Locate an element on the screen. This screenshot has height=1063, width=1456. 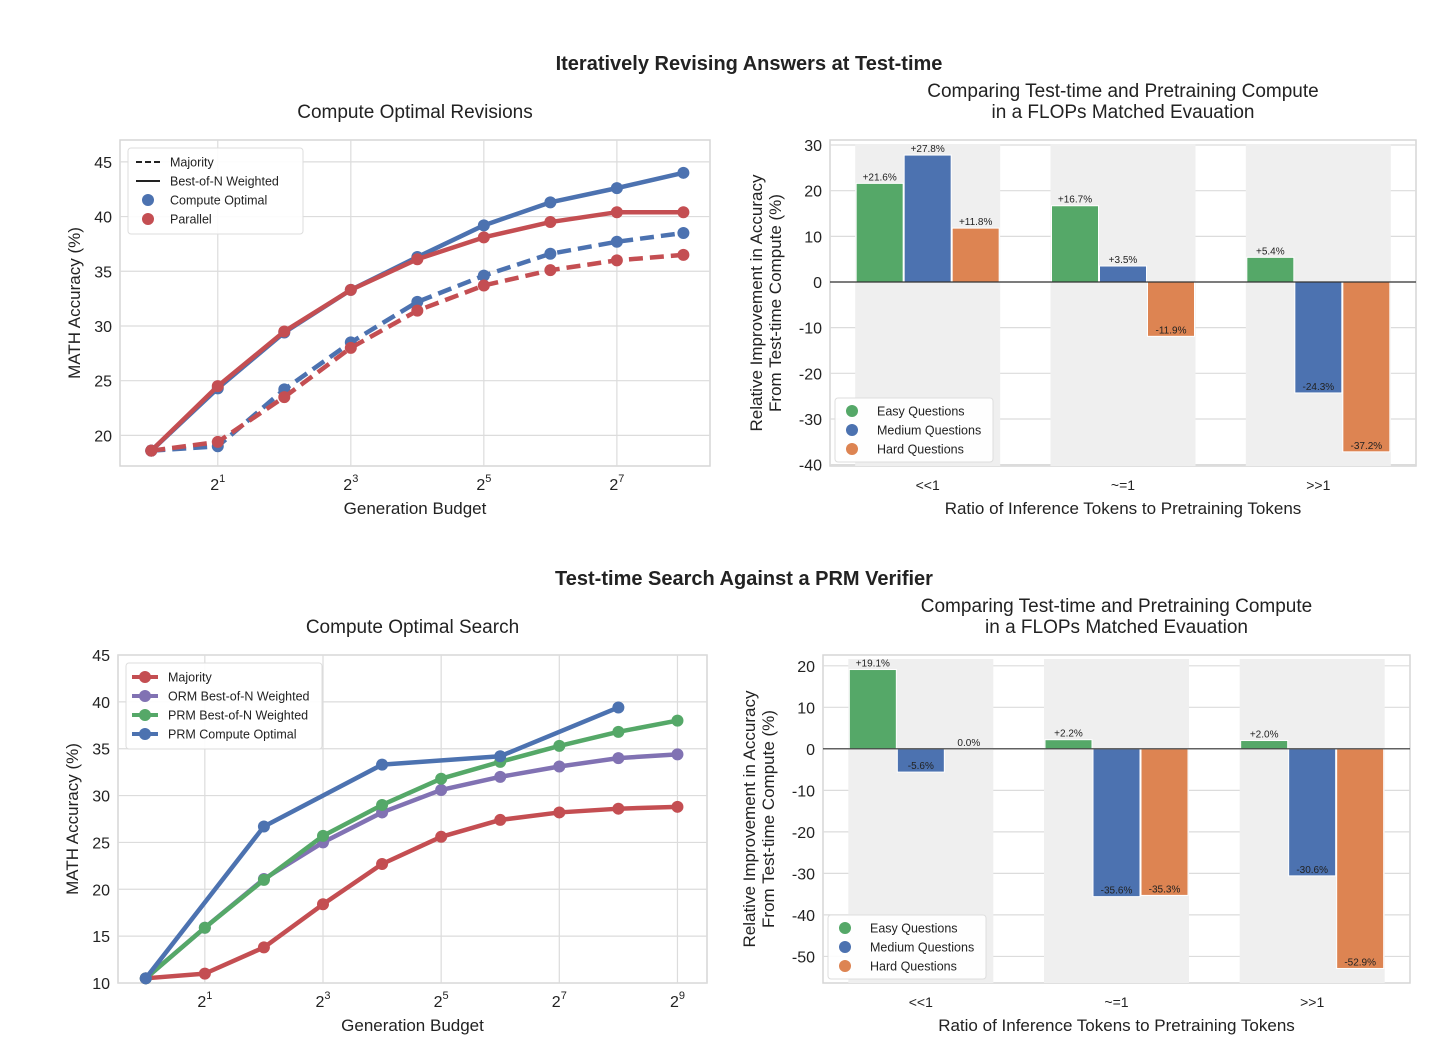
x-tick-exponent: 5 is located at coordinates (446, 996).